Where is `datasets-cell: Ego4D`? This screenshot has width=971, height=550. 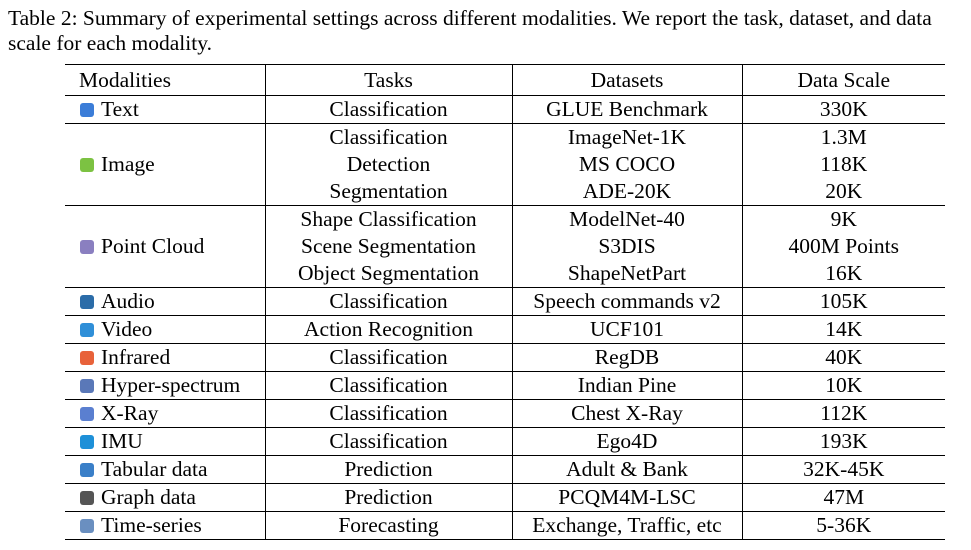
datasets-cell: Ego4D is located at coordinates (626, 441).